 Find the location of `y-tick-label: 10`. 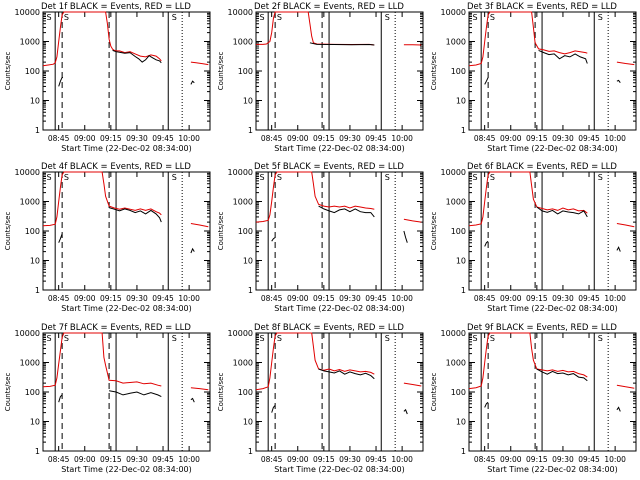

y-tick-label: 10 is located at coordinates (248, 261).